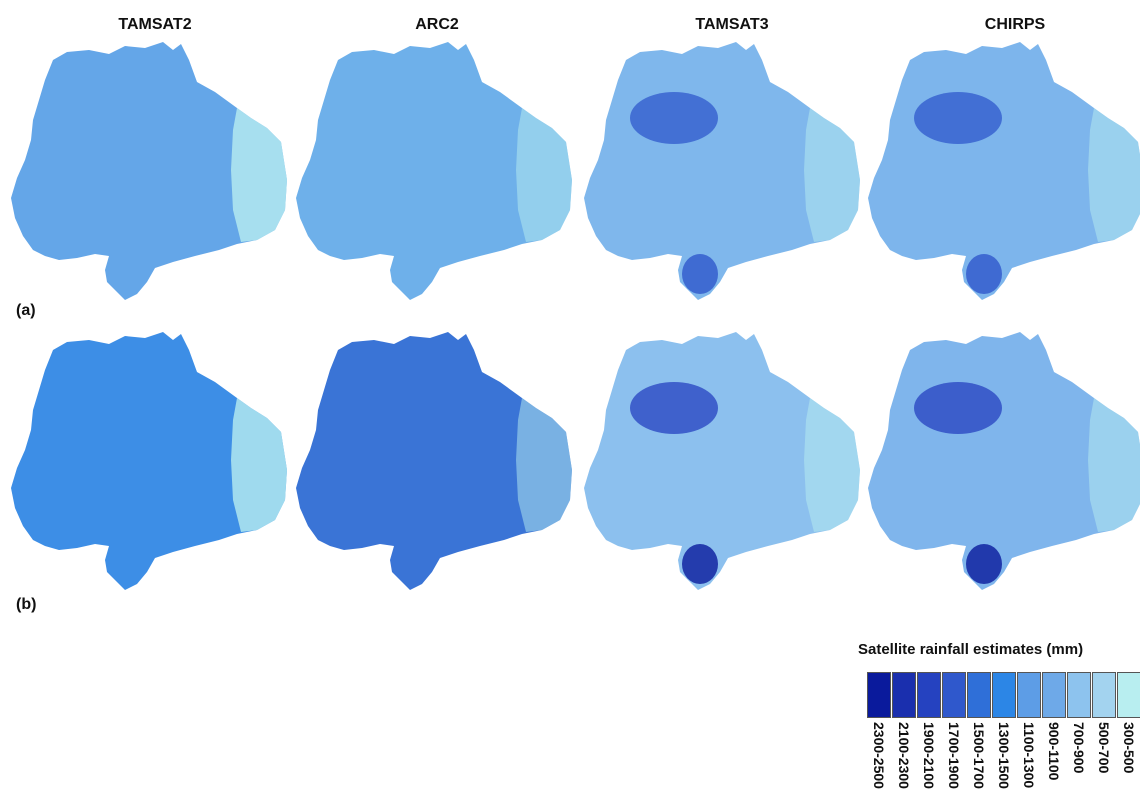  I want to click on map-chirps-a, so click(1004, 171).